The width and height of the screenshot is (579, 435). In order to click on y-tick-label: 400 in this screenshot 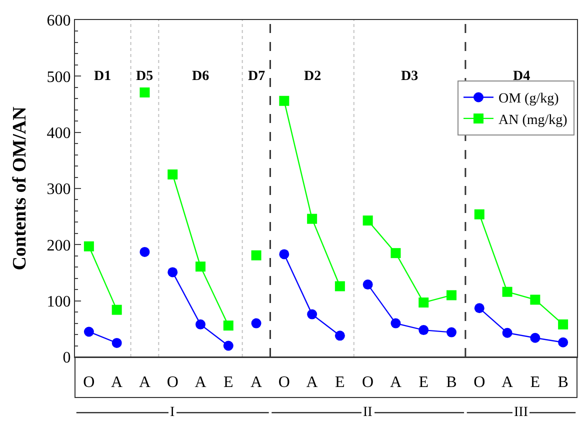, I will do `click(58, 133)`.